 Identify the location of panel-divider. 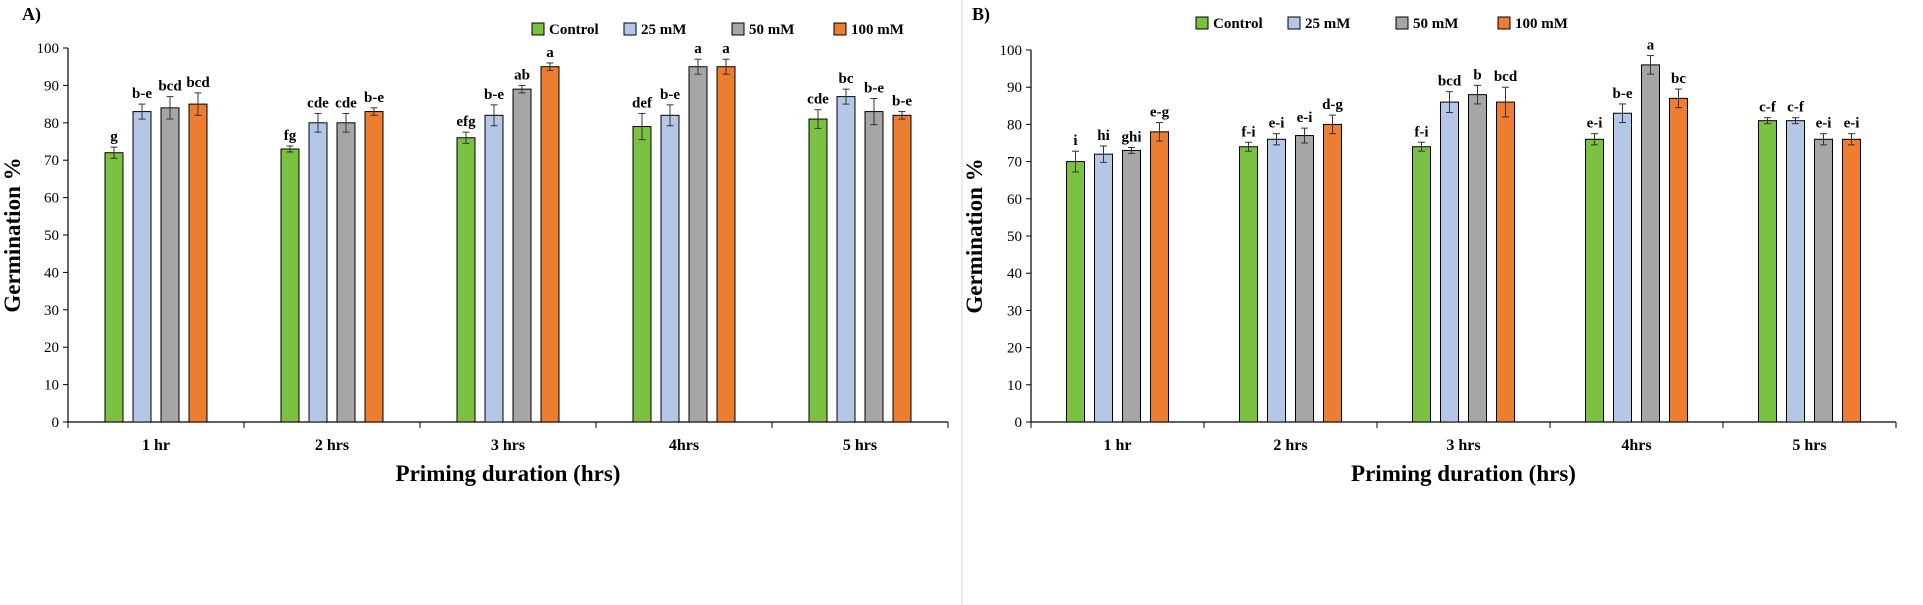
(962, 302).